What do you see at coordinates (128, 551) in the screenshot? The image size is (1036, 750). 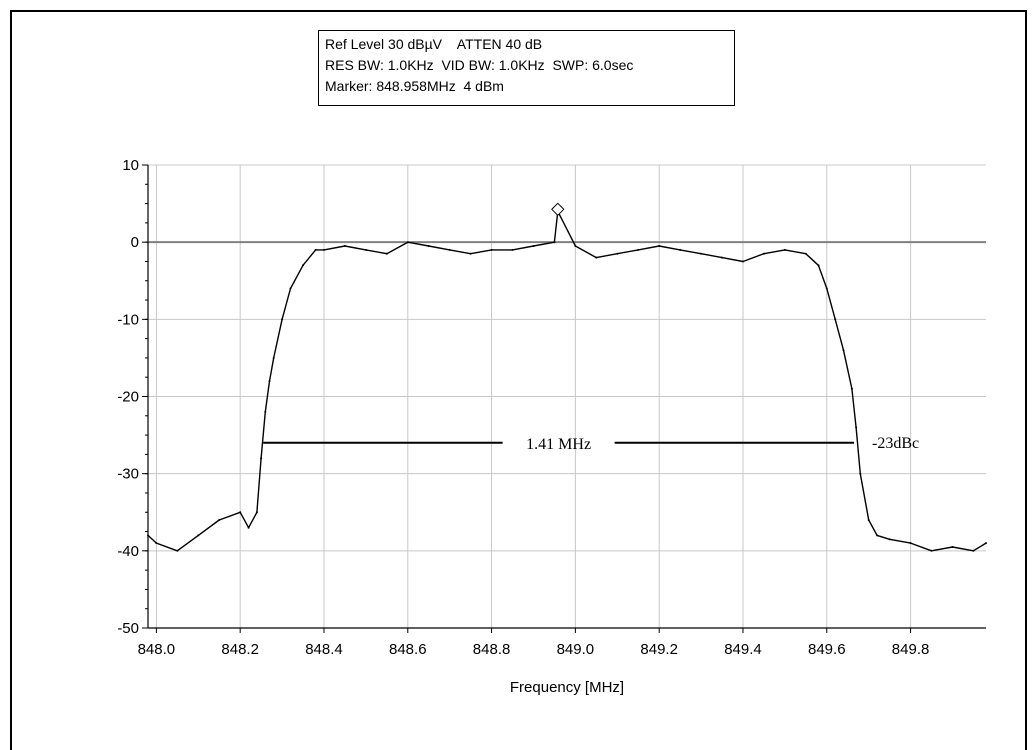 I see `y-tick-label: -40` at bounding box center [128, 551].